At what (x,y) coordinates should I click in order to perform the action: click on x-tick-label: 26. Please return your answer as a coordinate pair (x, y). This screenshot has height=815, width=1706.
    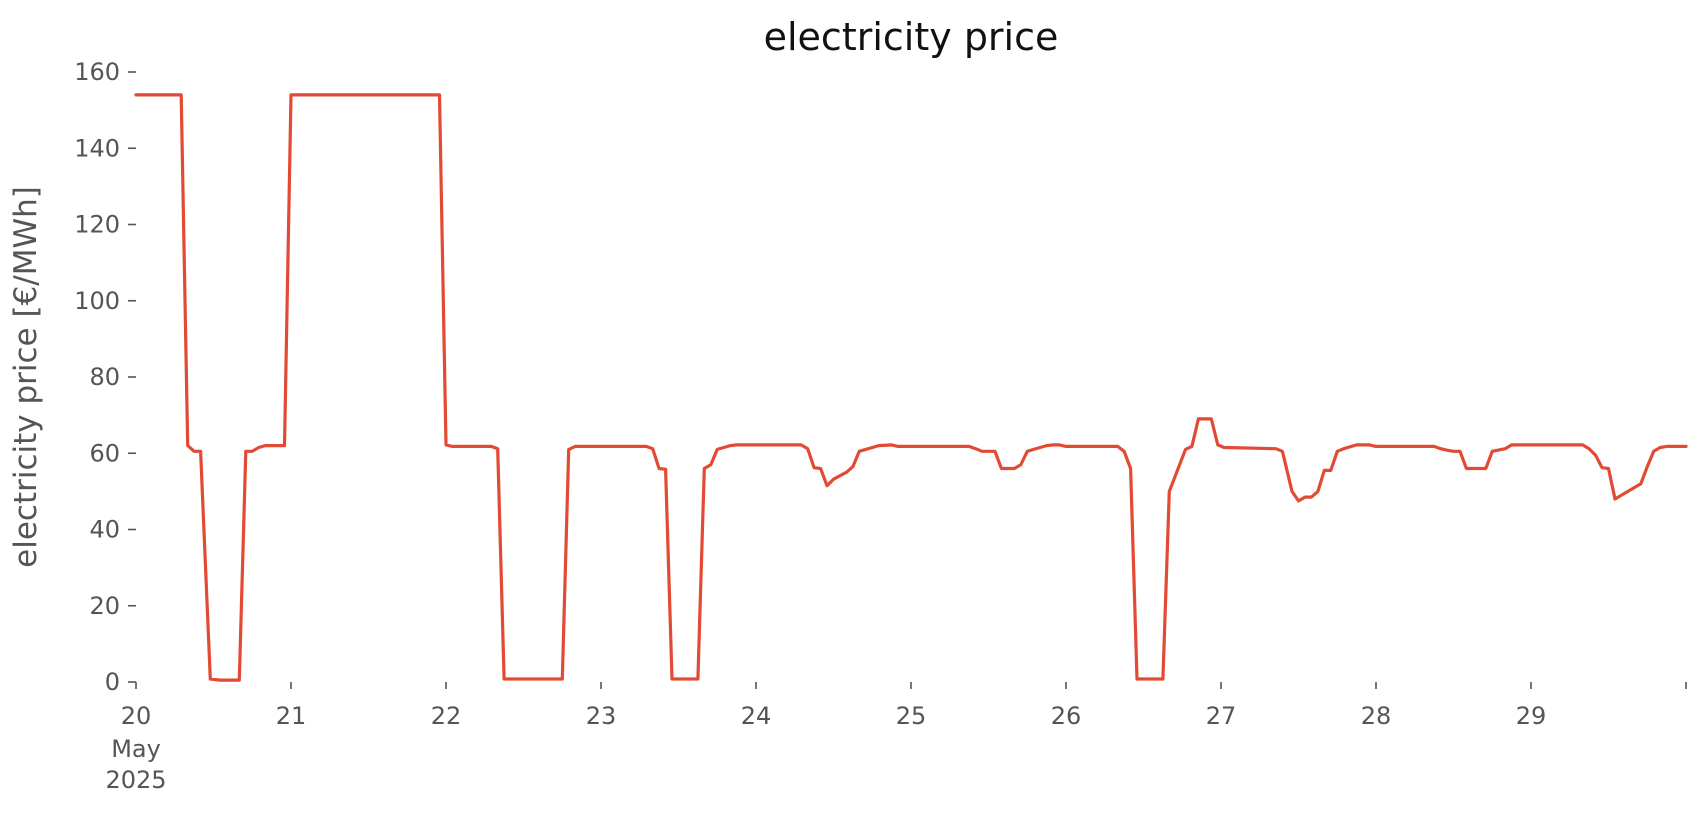
    Looking at the image, I should click on (1066, 716).